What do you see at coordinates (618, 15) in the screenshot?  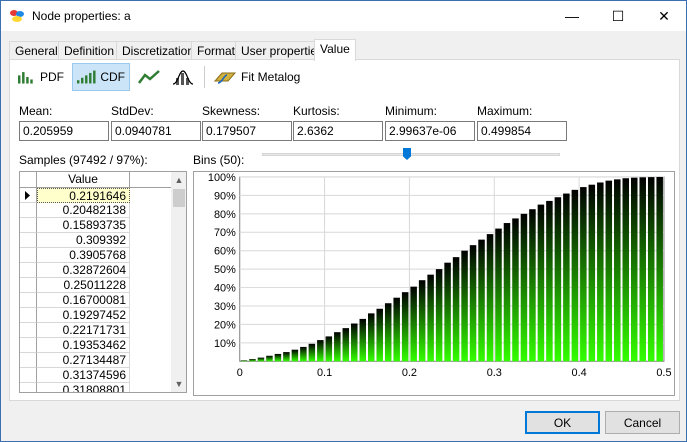 I see `maximize-button: ☐` at bounding box center [618, 15].